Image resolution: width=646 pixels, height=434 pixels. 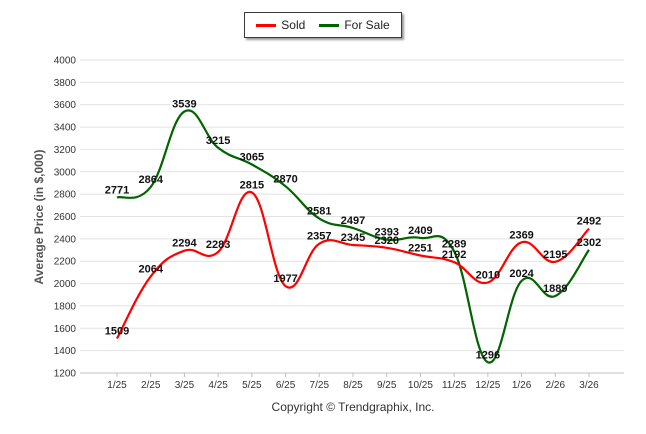 What do you see at coordinates (293, 25) in the screenshot?
I see `legend-label-sold: Sold` at bounding box center [293, 25].